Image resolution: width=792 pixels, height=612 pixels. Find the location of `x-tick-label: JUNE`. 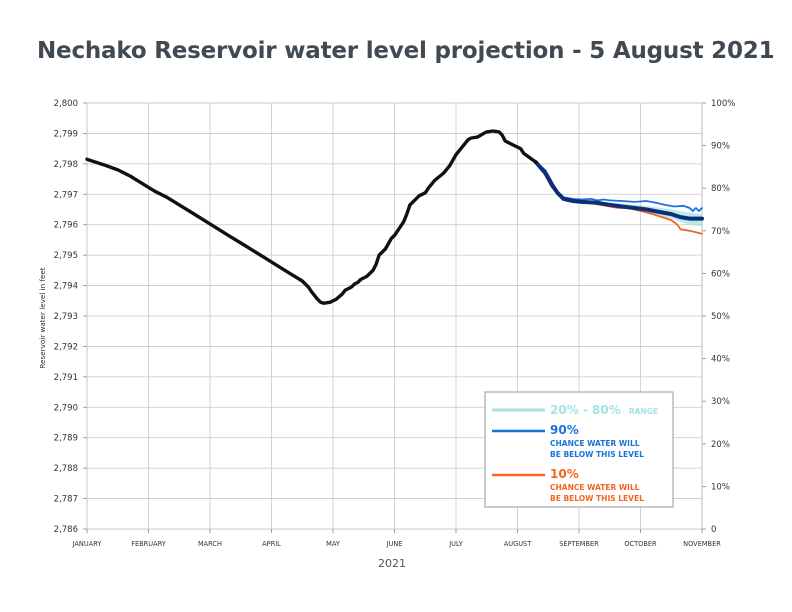

x-tick-label: JUNE is located at coordinates (394, 544).